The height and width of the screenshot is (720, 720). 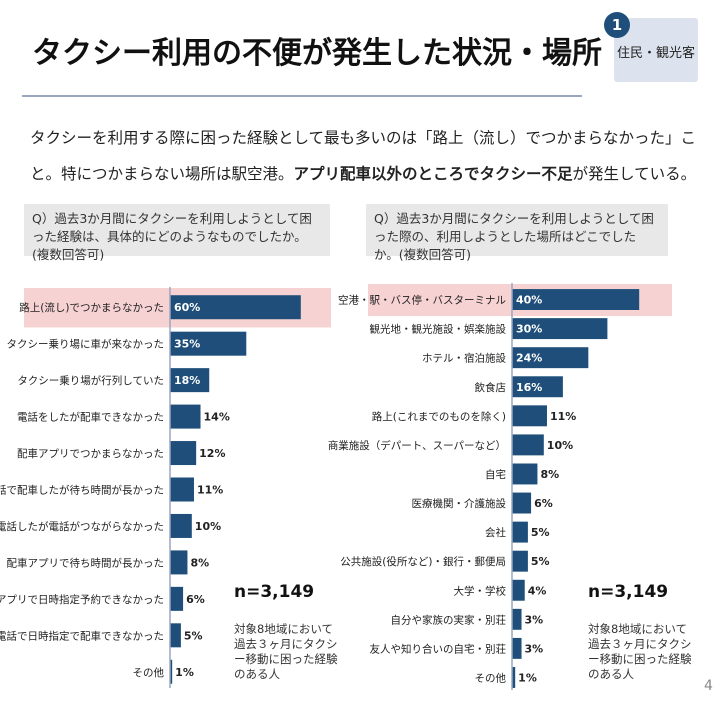 What do you see at coordinates (317, 53) in the screenshot?
I see `page-title: タクシー利用の不便が発生した状況・場所` at bounding box center [317, 53].